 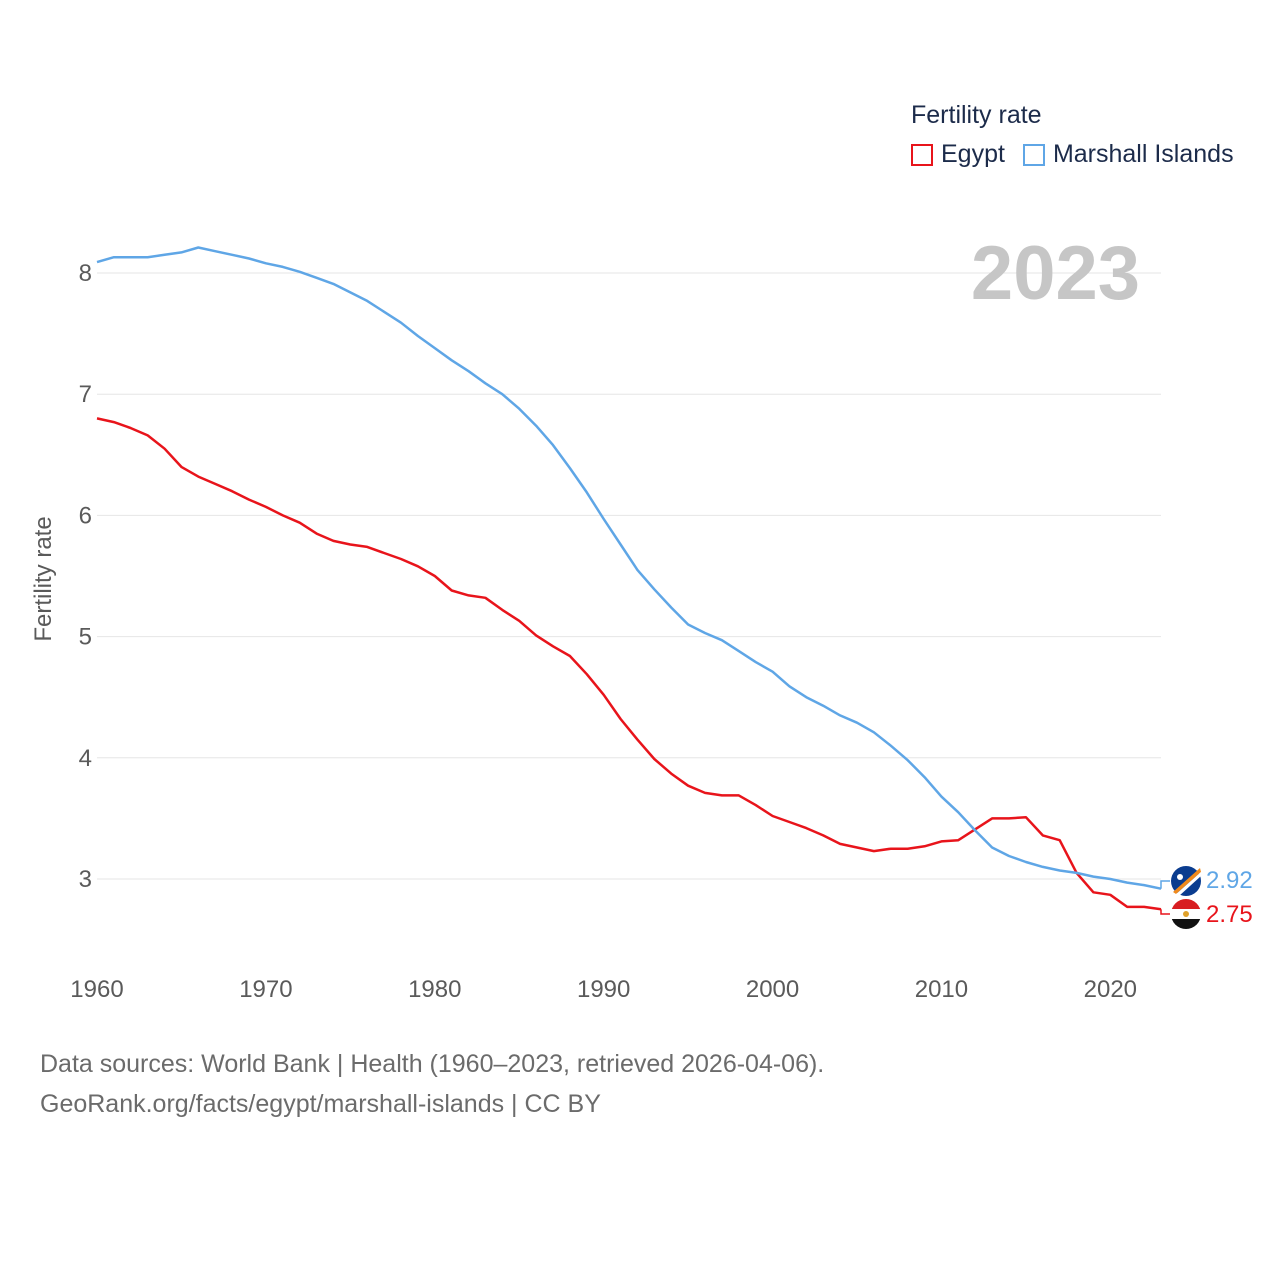 I want to click on end-connector-egypt, so click(x=1165, y=912).